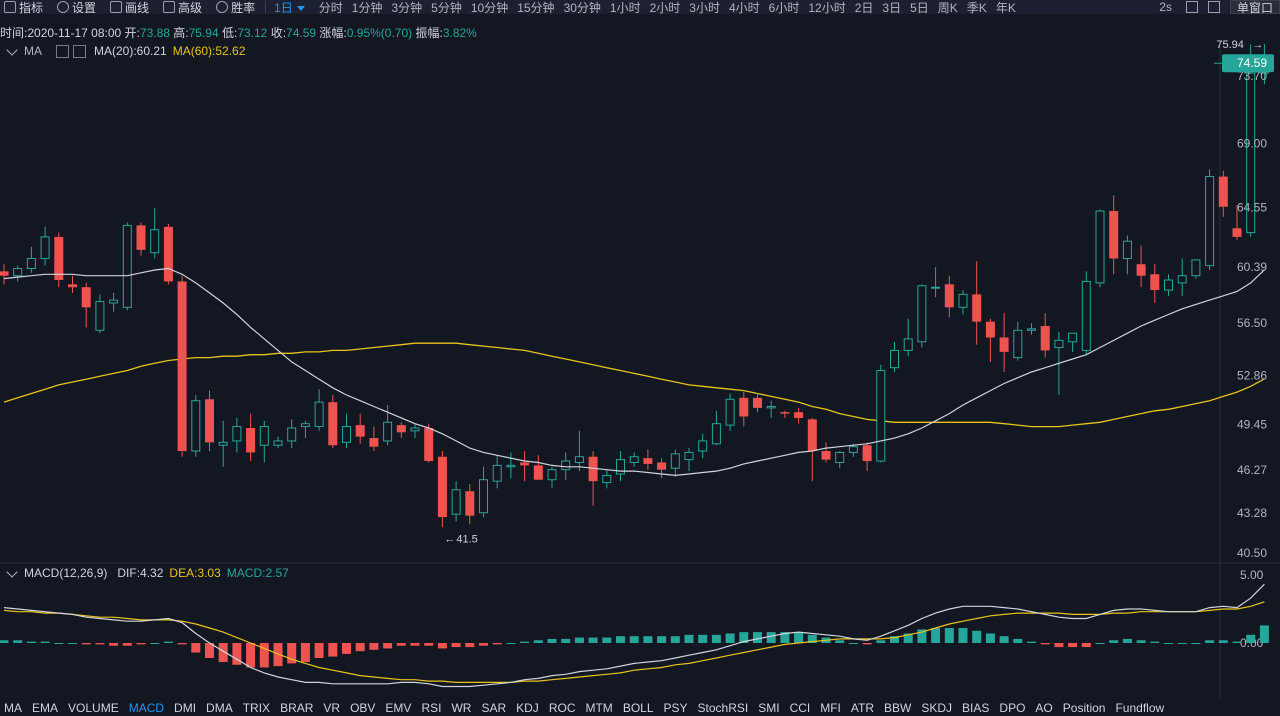  I want to click on ma60-value: MA(60):52.62, so click(209, 51).